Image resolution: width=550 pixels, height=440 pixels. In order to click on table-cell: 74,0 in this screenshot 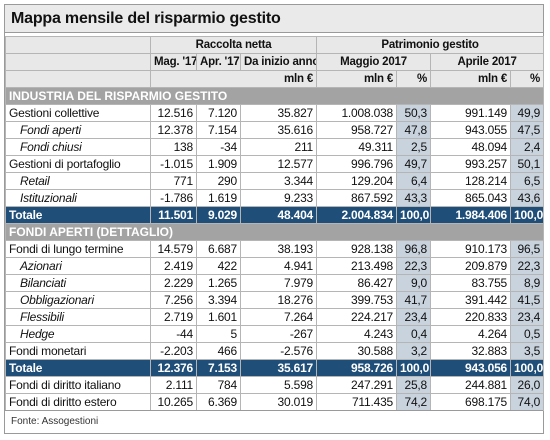, I will do `click(527, 402)`.